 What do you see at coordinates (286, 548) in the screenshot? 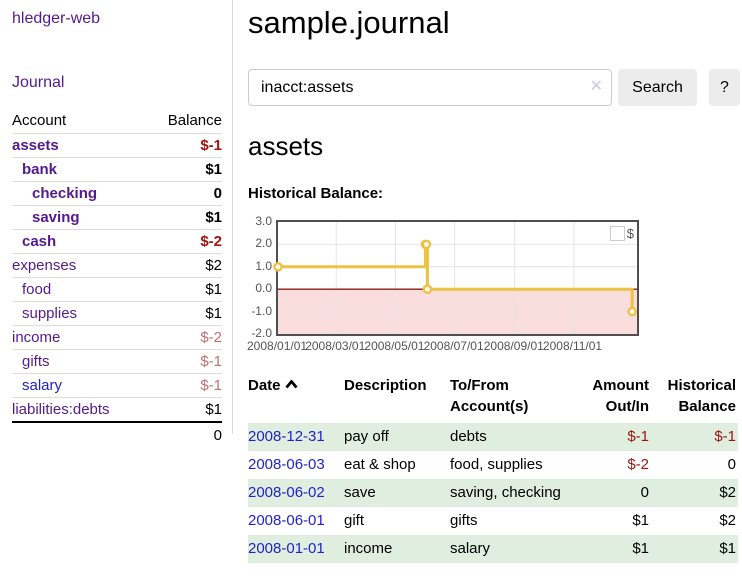
I see `transaction-date-link: 2008-01-01` at bounding box center [286, 548].